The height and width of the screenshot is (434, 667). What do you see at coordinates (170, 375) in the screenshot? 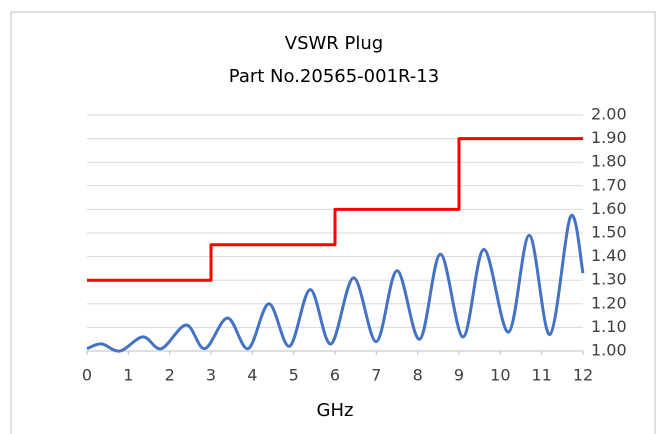
I see `x-tick-label: 2` at bounding box center [170, 375].